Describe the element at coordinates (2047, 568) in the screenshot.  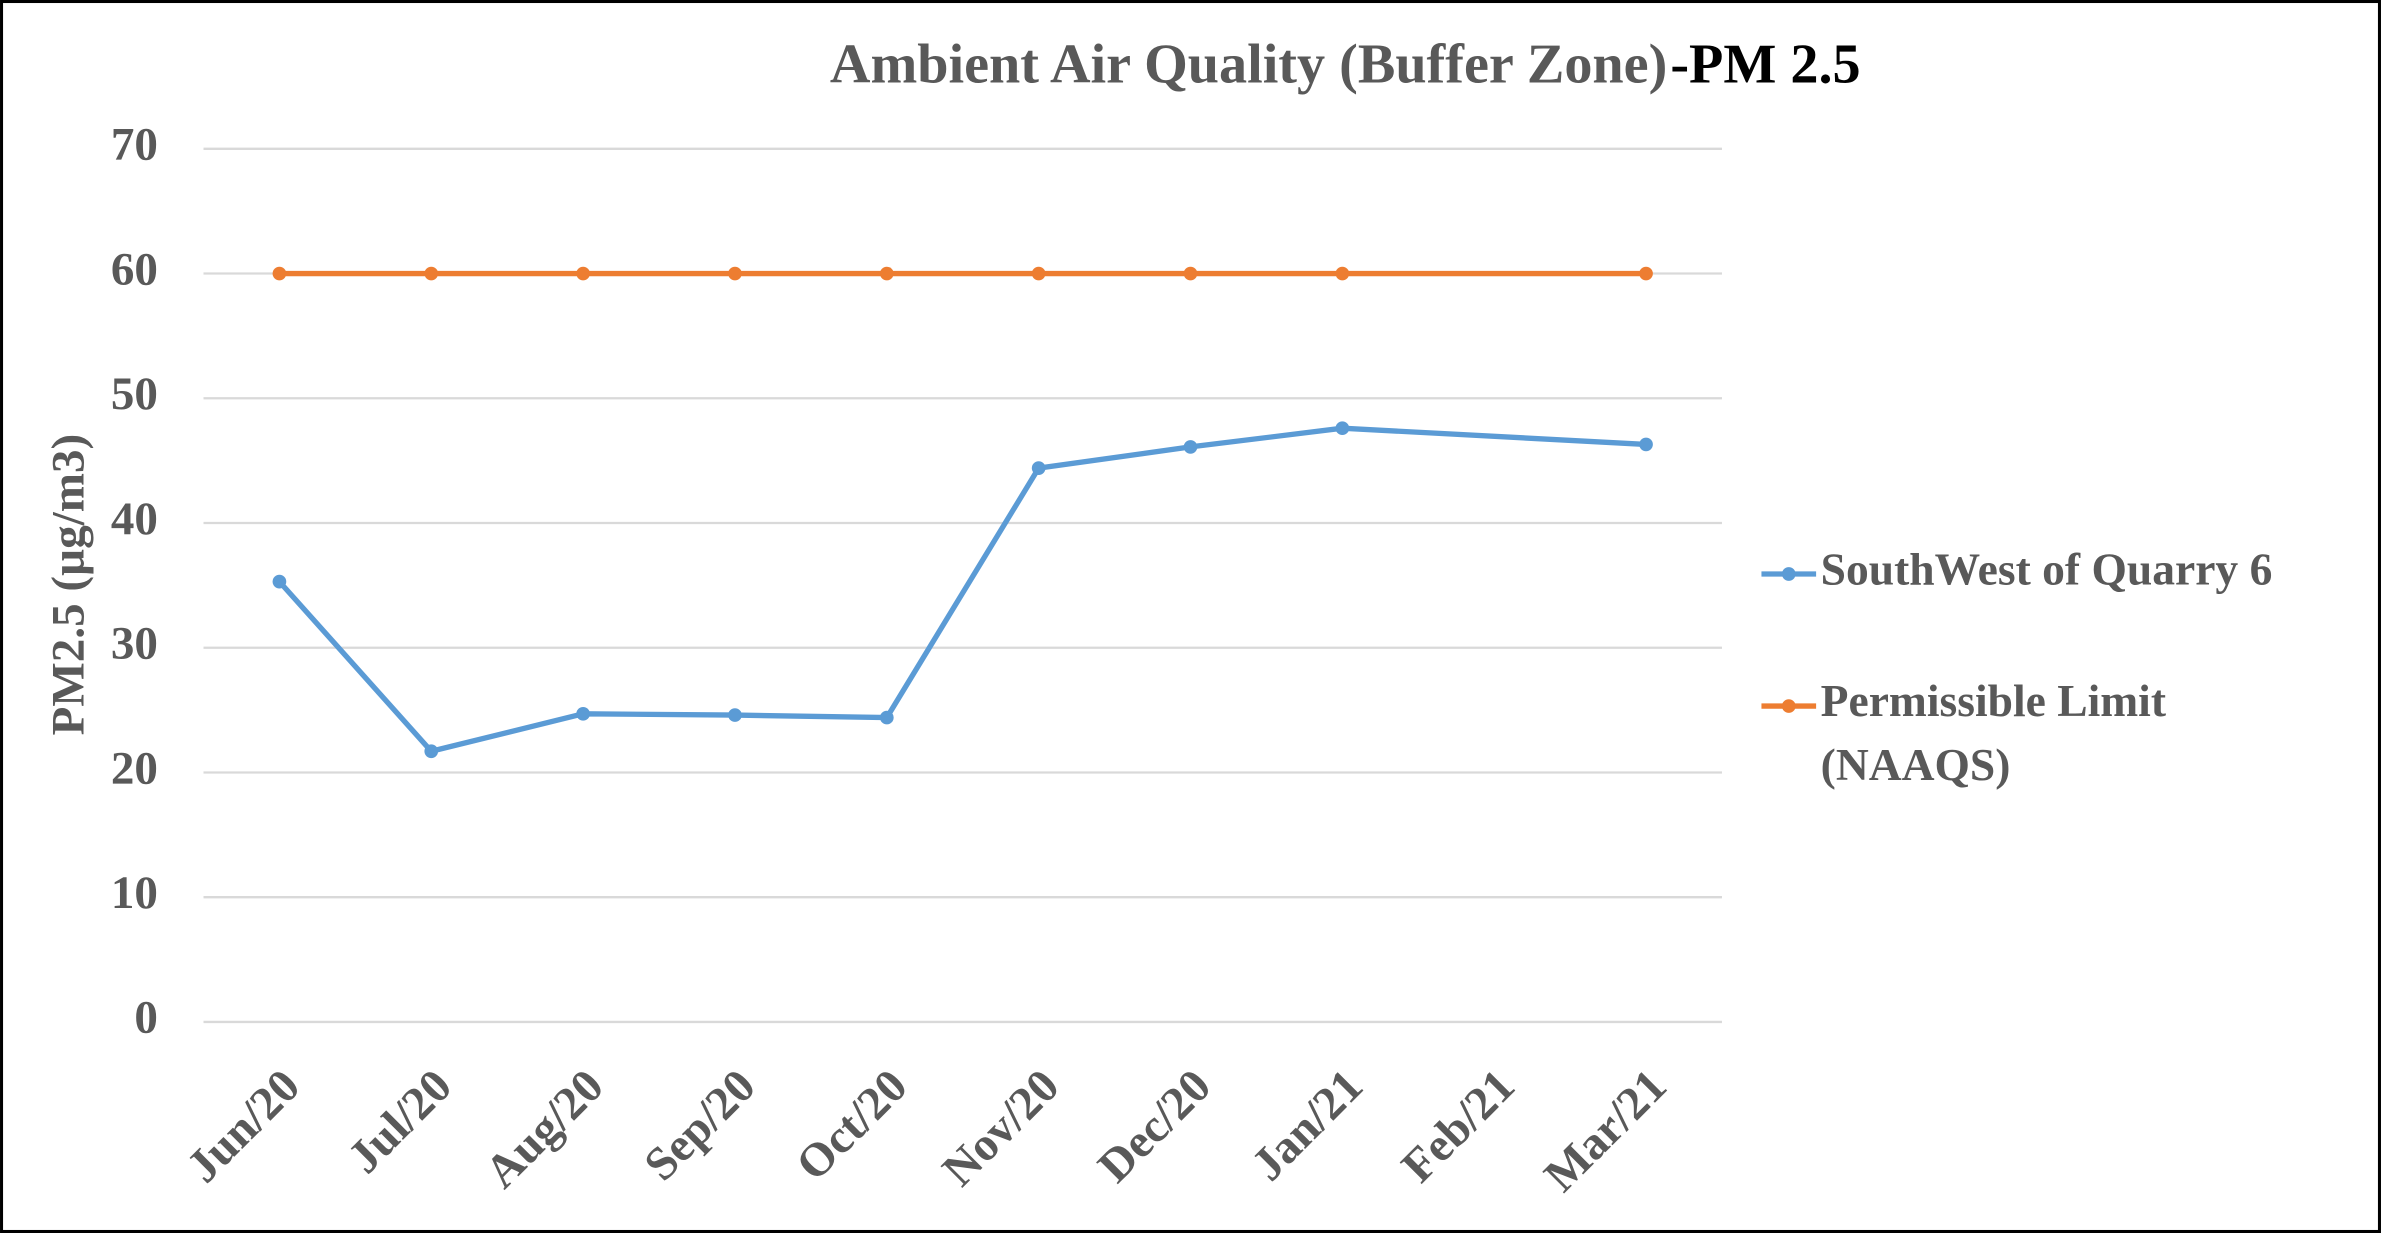
I see `legend-label: SouthWest of Quarry 6` at that location.